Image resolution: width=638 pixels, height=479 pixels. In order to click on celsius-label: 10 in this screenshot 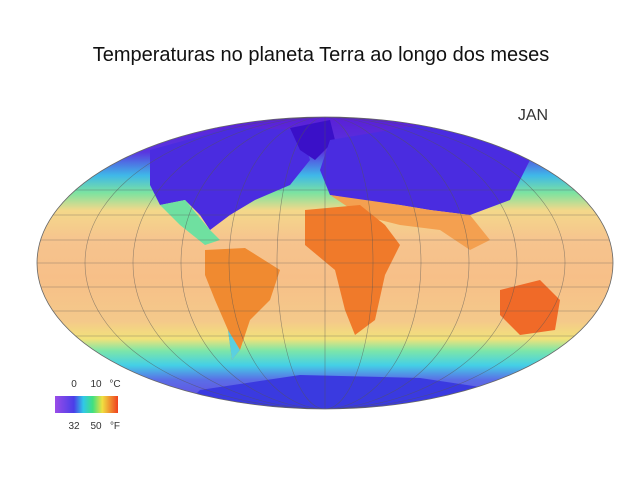, I will do `click(96, 384)`.